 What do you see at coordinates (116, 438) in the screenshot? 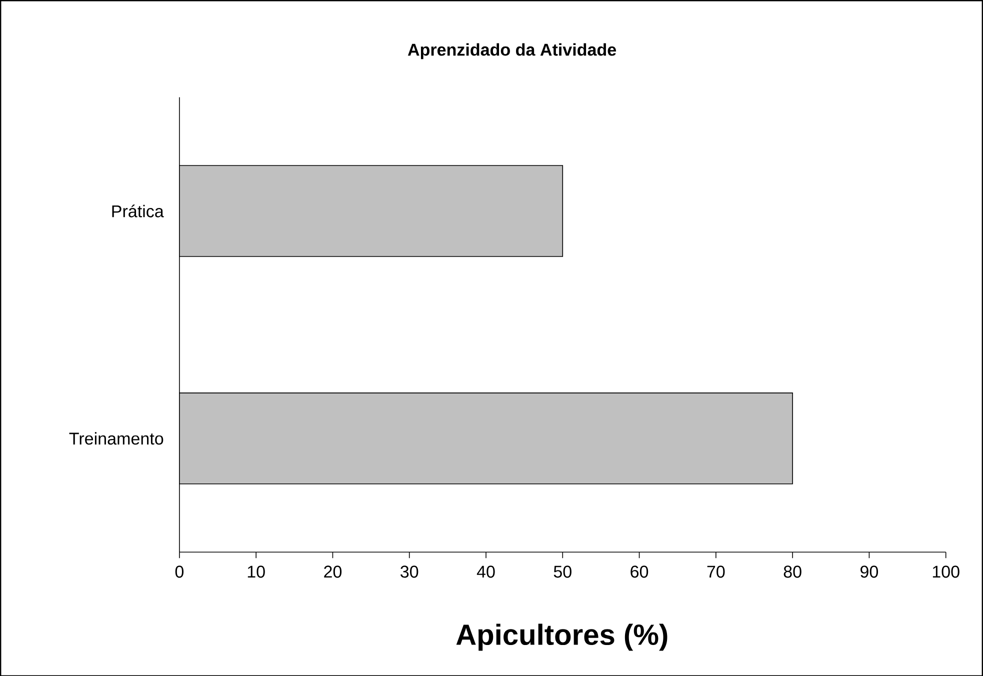
I see `y-tick-label: Treinamento` at bounding box center [116, 438].